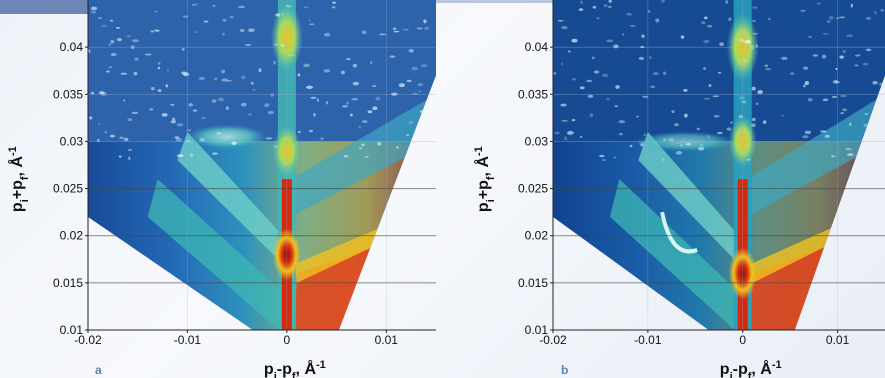  What do you see at coordinates (98, 370) in the screenshot?
I see `panel-label: a` at bounding box center [98, 370].